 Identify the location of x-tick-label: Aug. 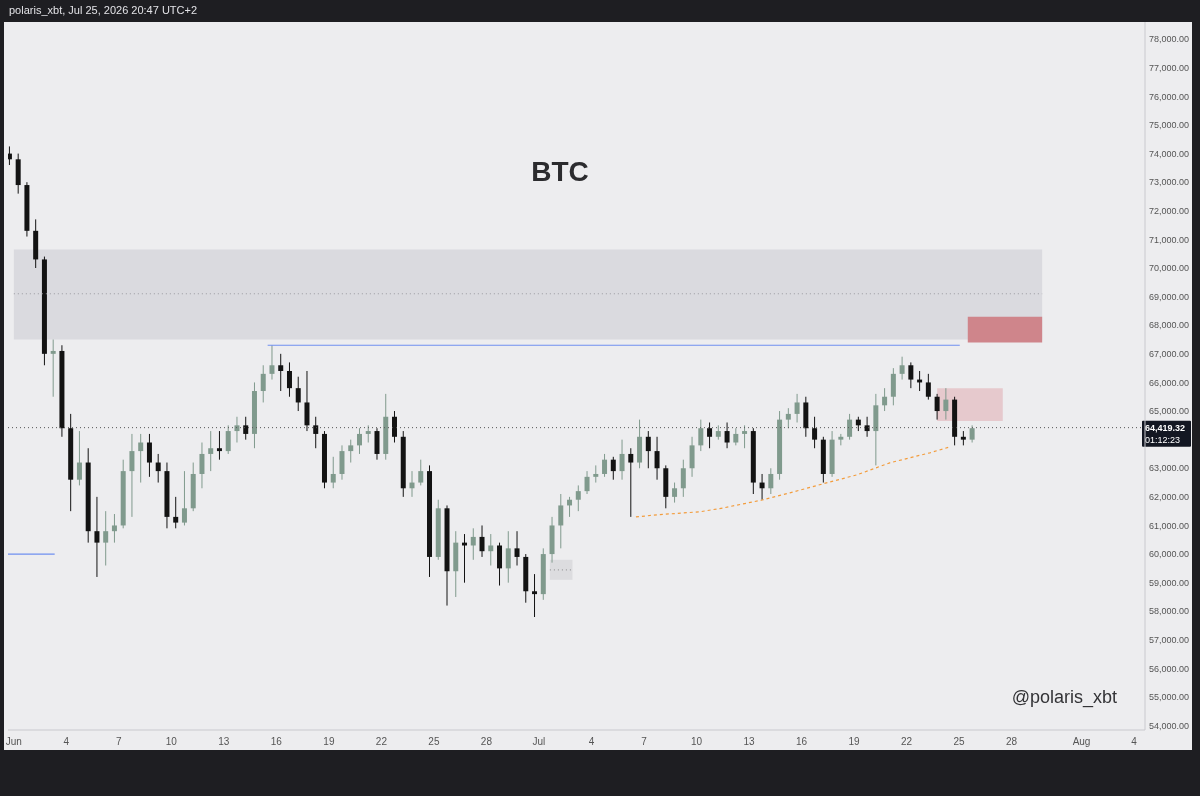
(1081, 742).